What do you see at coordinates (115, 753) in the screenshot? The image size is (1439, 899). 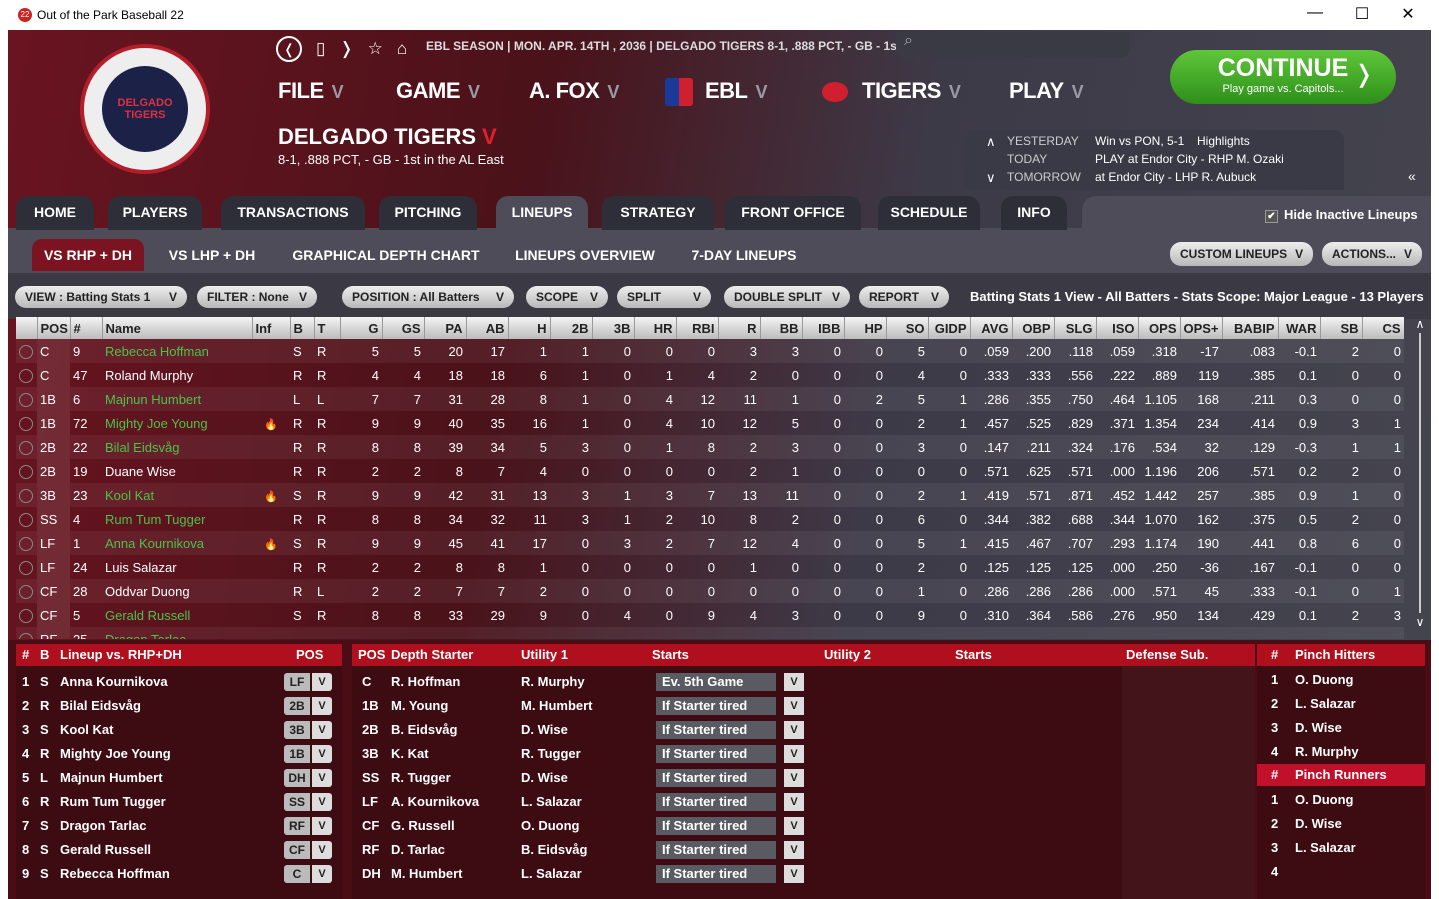 I see `lineup-player: Mighty Joe Young` at bounding box center [115, 753].